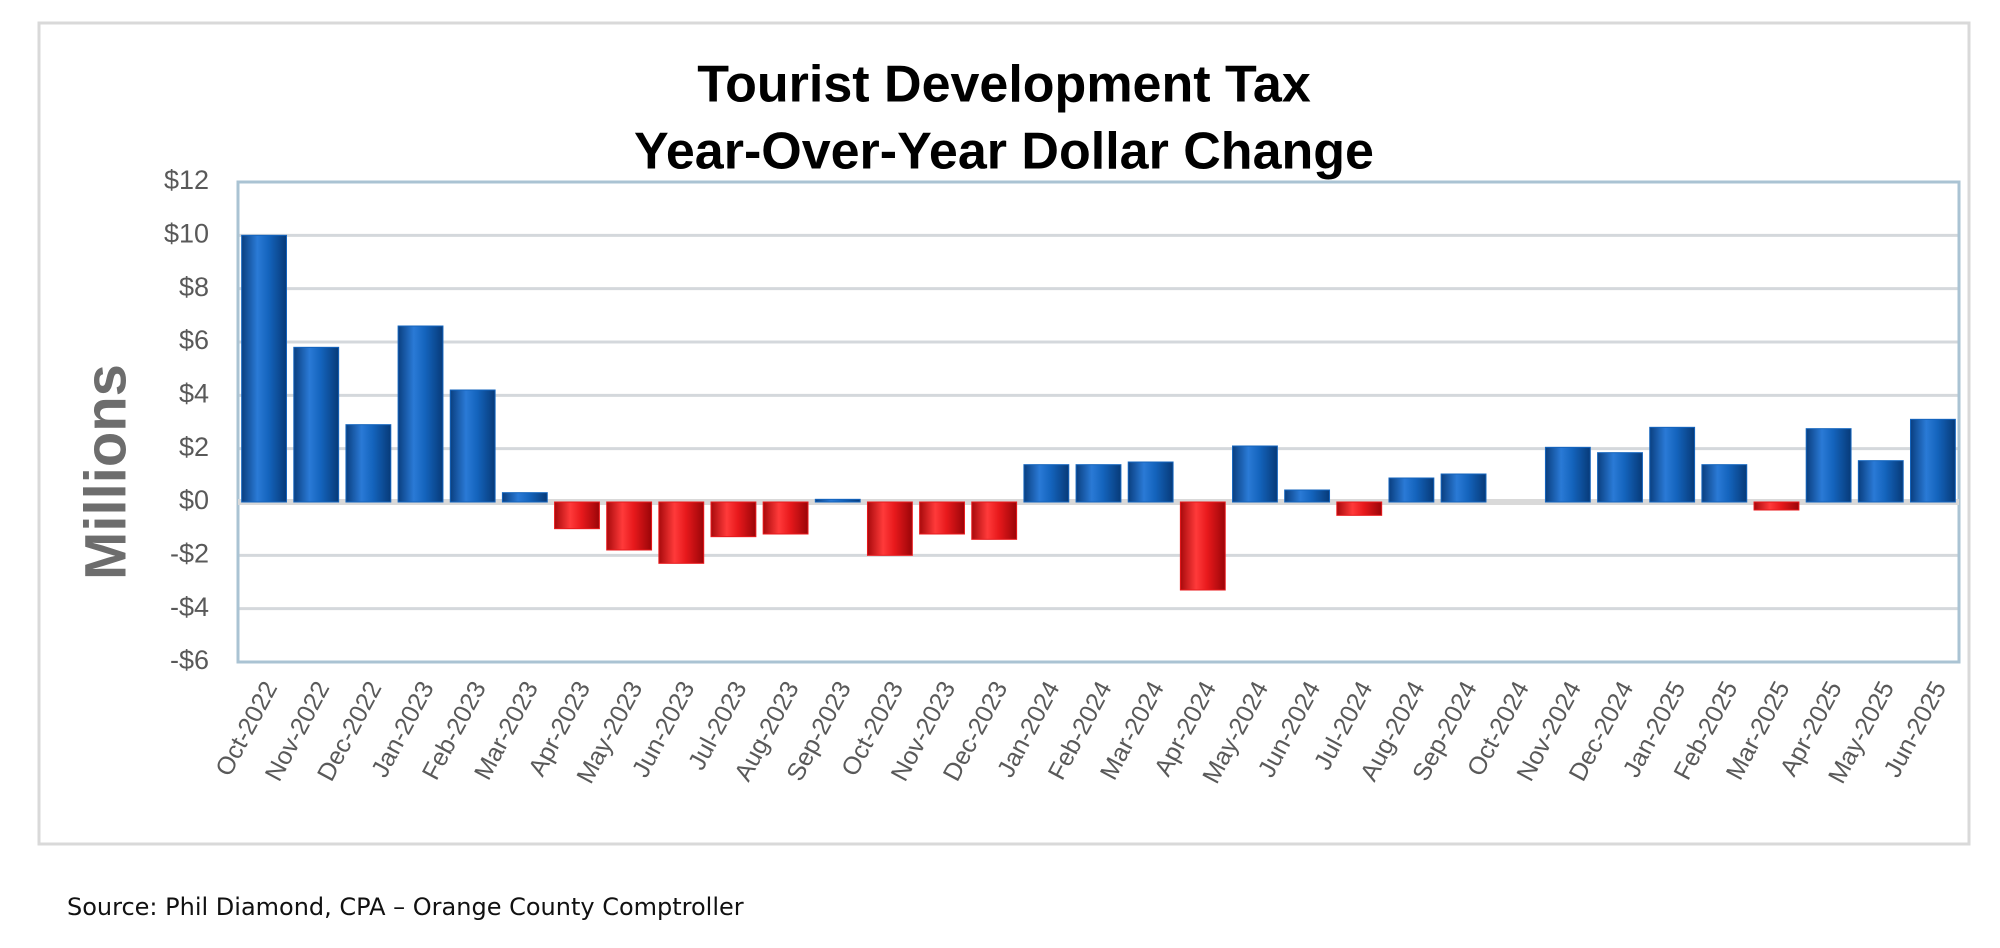 This screenshot has width=2000, height=948. What do you see at coordinates (194, 340) in the screenshot?
I see `y-tick-label: $6` at bounding box center [194, 340].